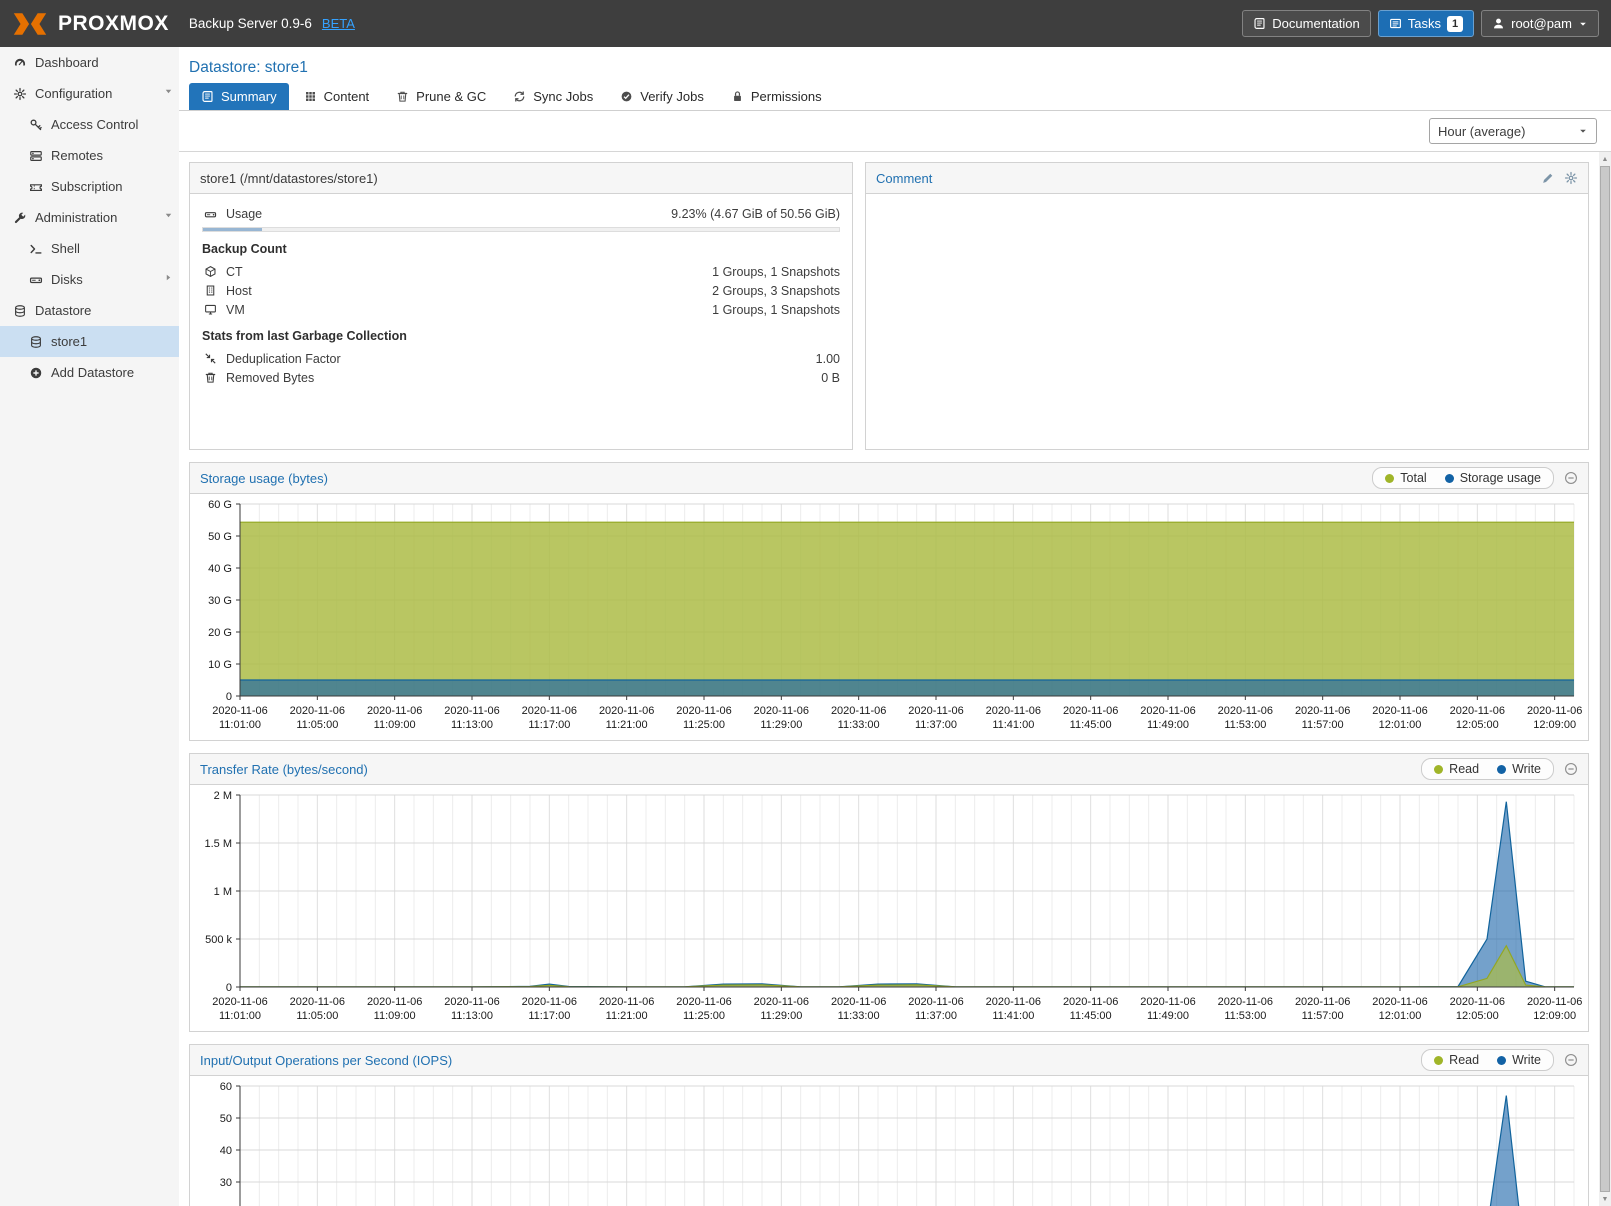 The height and width of the screenshot is (1206, 1611). I want to click on tasks-button: Tasks 1, so click(1426, 23).